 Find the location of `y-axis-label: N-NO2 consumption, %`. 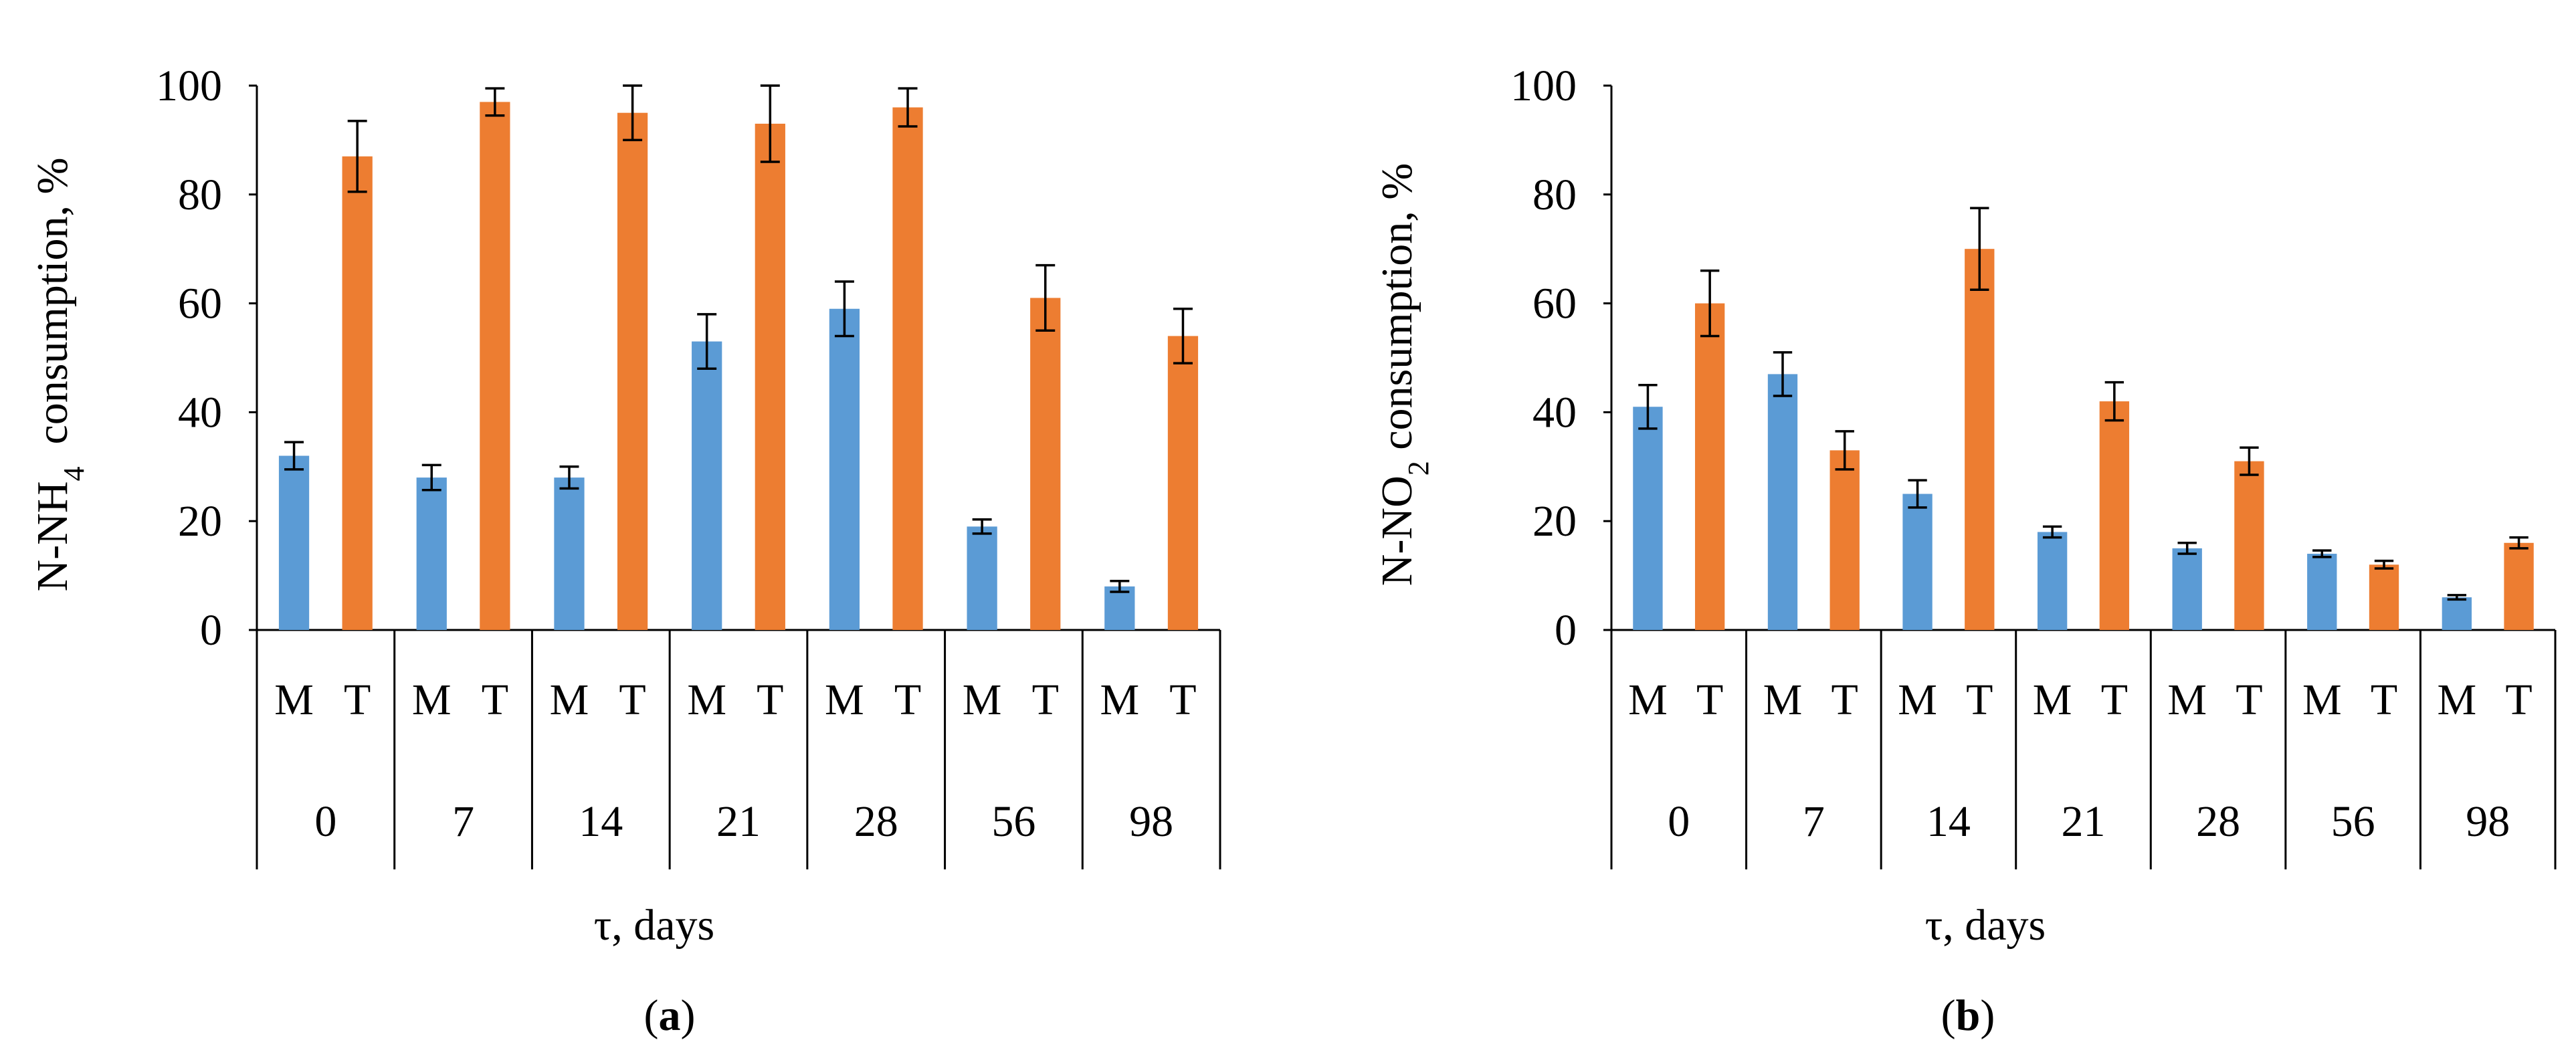

y-axis-label: N-NO2 consumption, % is located at coordinates (1404, 374).